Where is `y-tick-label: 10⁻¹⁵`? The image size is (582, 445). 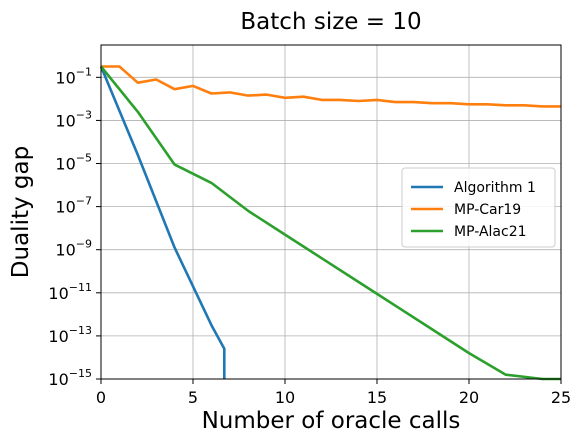
y-tick-label: 10⁻¹⁵ is located at coordinates (70, 378).